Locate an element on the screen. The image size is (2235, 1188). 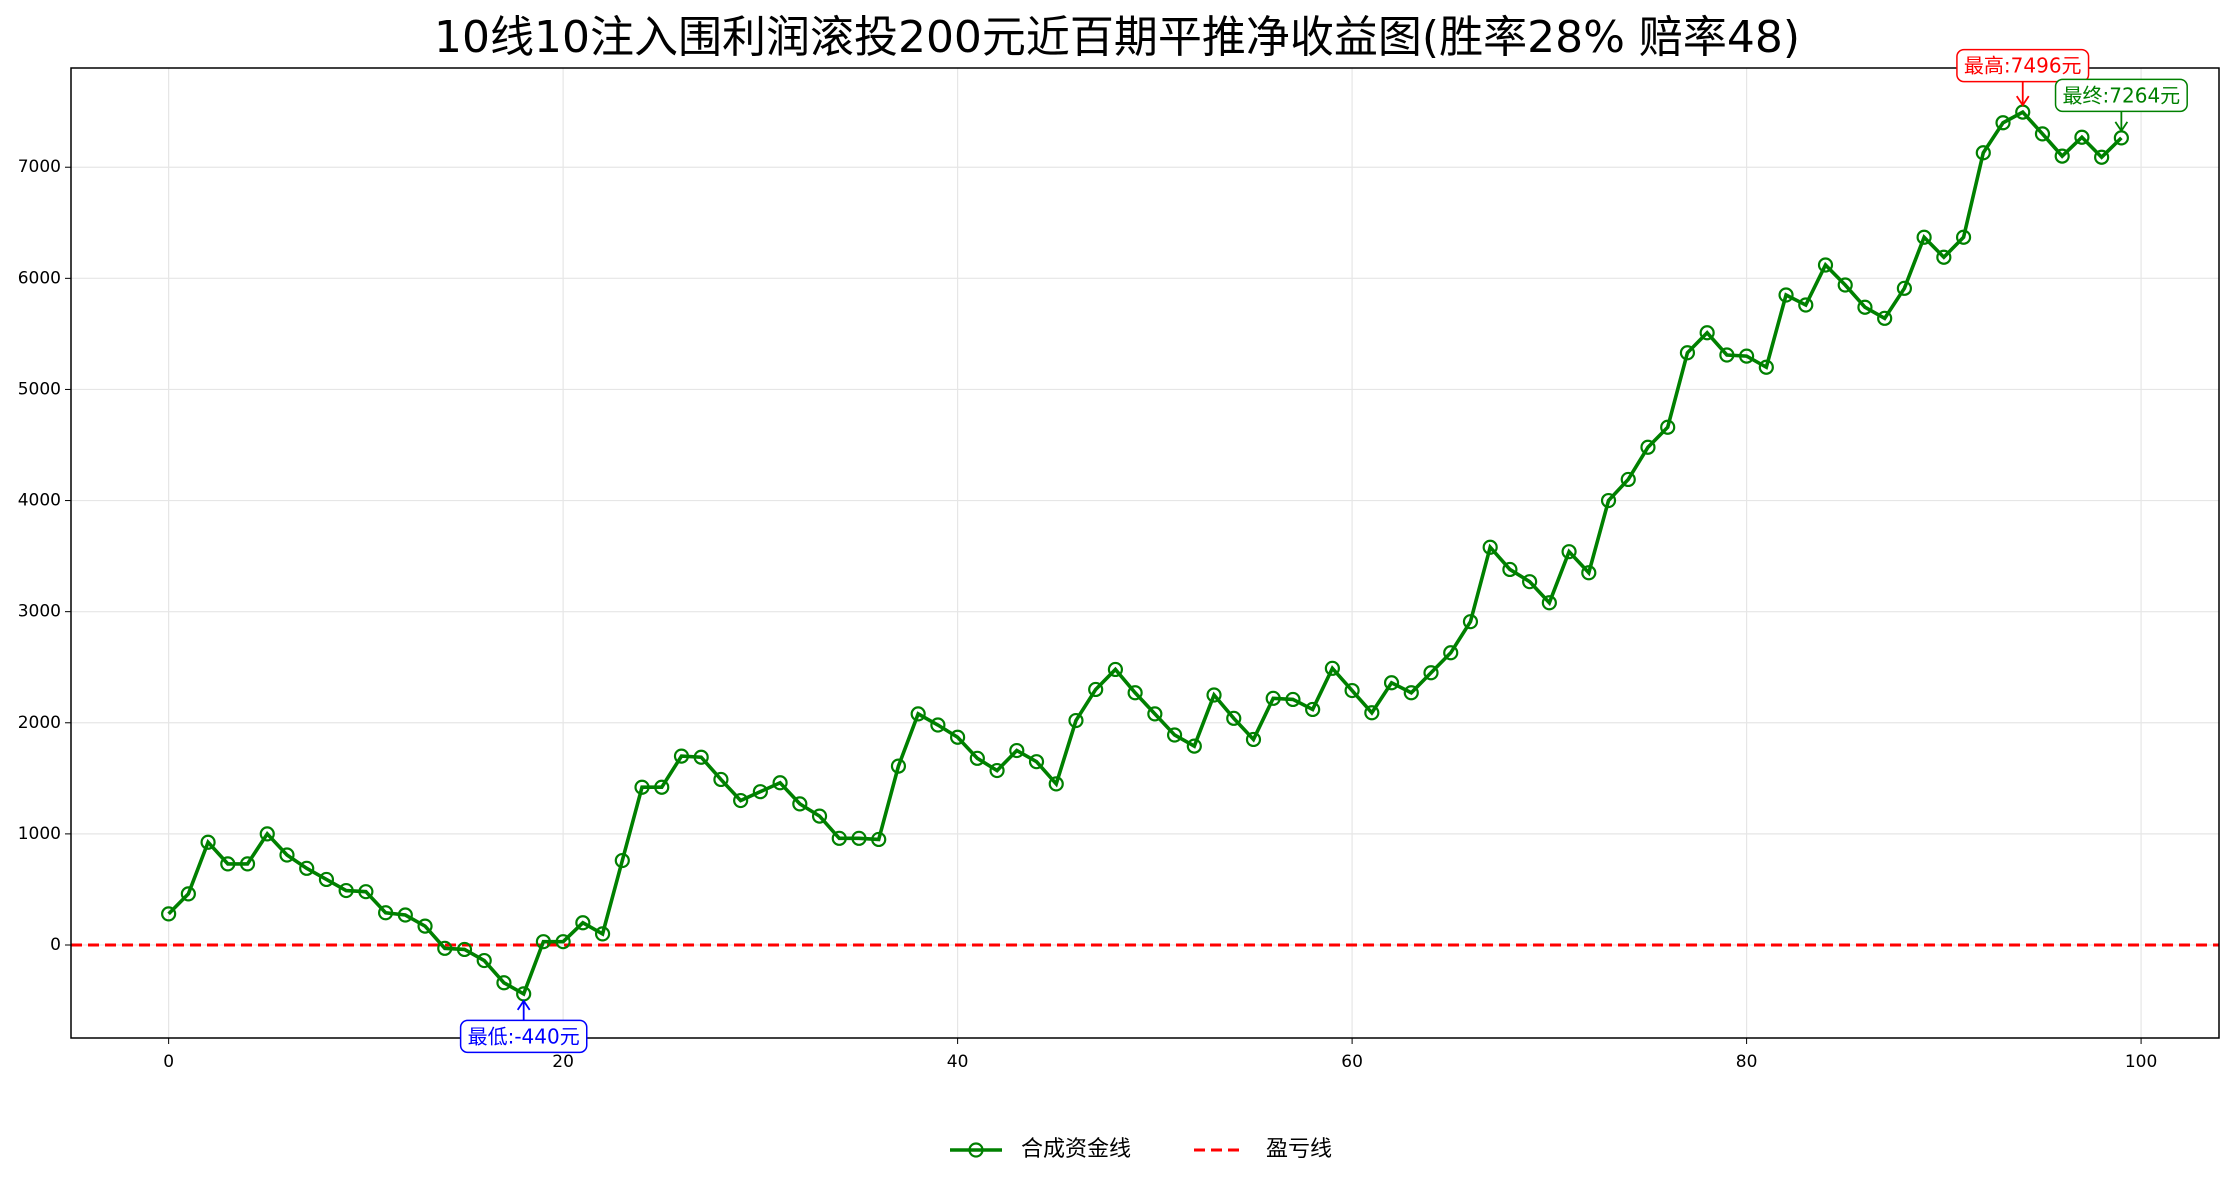
annotation: 最低:-440元 is located at coordinates (523, 1026).